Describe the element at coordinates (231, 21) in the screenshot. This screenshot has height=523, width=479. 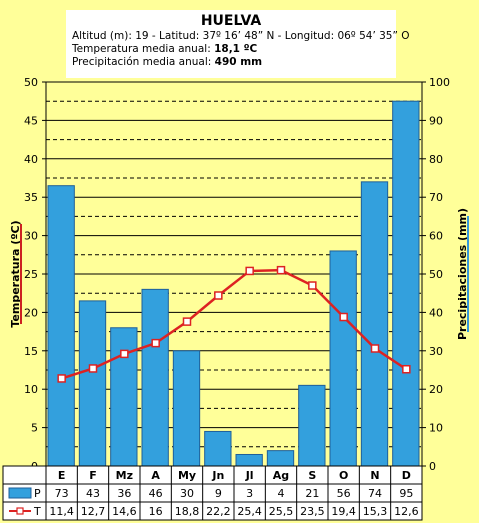
I see `station-title: HUELVA` at that location.